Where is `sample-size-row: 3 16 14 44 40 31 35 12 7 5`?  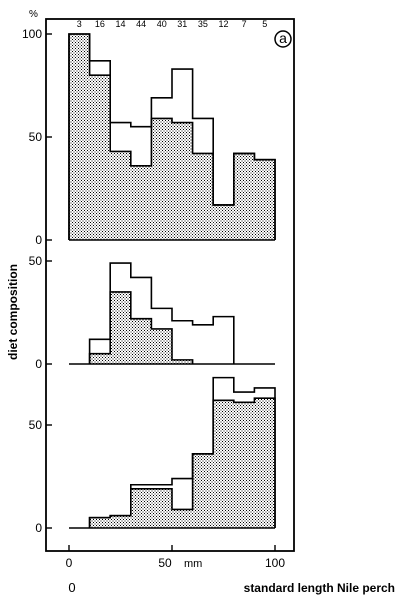 sample-size-row: 3 16 14 44 40 31 35 12 7 5 is located at coordinates (172, 24).